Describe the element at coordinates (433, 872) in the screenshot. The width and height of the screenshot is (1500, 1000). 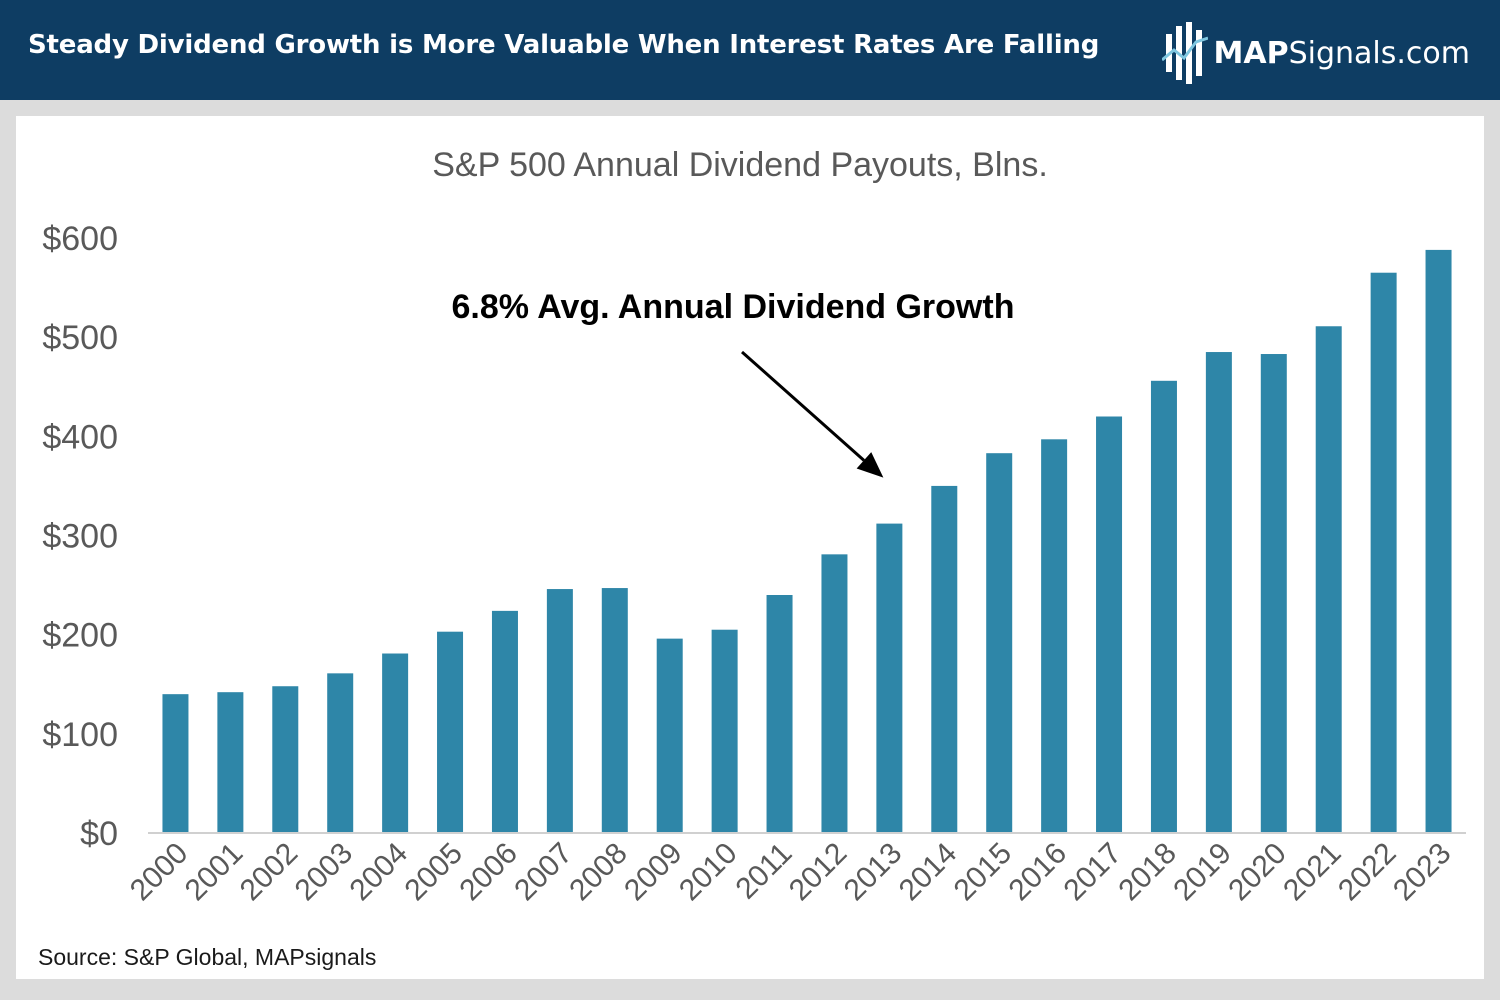
I see `x-tick-label: 2005` at that location.